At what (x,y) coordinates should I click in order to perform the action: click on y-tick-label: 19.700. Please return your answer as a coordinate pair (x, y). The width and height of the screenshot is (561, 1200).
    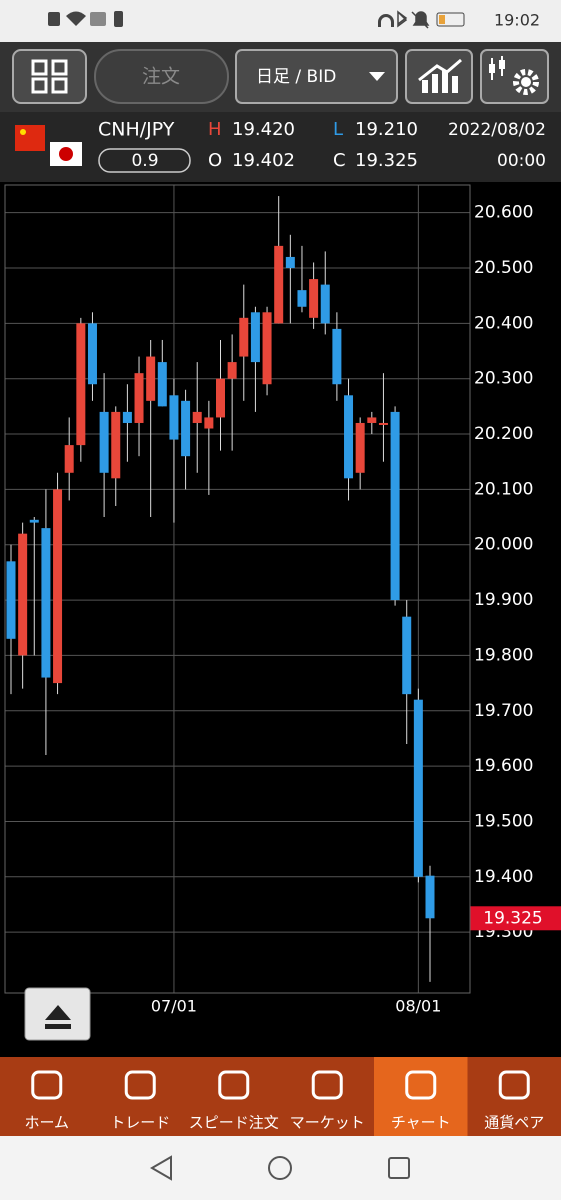
    Looking at the image, I should click on (503, 711).